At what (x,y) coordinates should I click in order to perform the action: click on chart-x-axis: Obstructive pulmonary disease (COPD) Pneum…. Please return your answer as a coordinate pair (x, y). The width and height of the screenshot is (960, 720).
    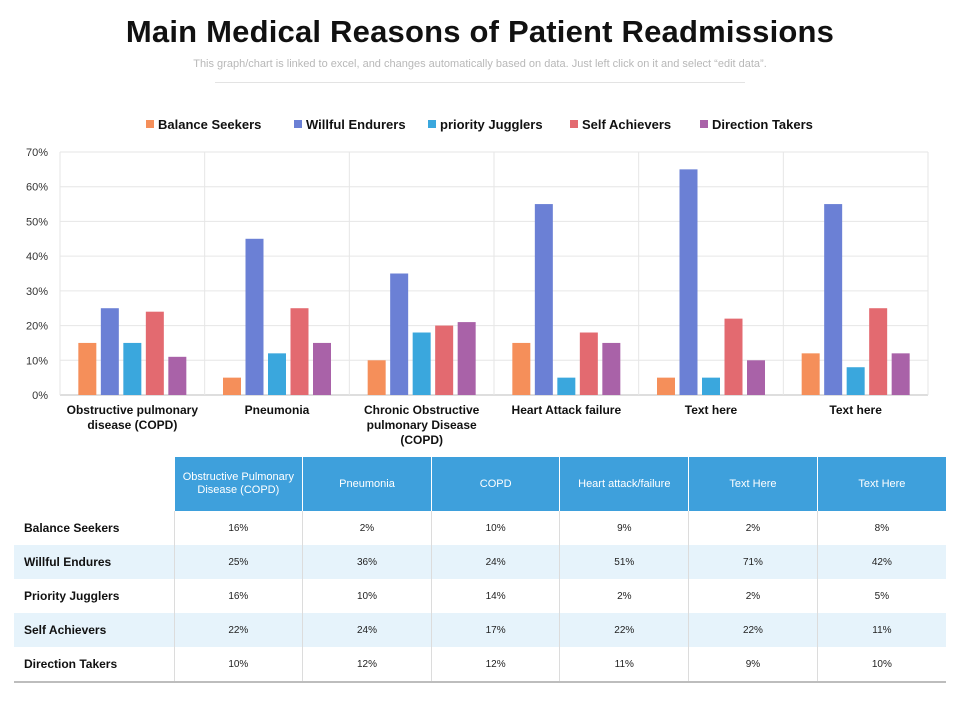
    Looking at the image, I should click on (475, 425).